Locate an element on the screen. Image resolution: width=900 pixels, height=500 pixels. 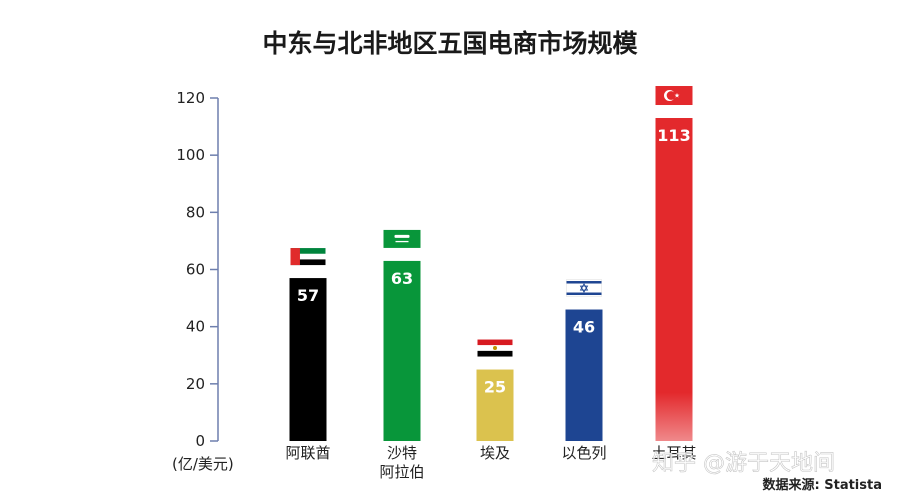
y-tick-label: 40 is located at coordinates (195, 327).